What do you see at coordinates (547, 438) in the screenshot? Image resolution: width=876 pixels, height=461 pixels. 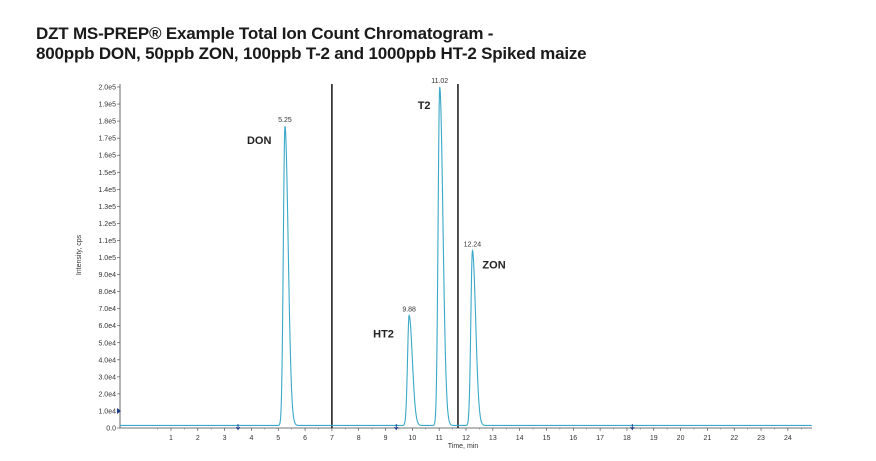 I see `x-tick-label: 15` at bounding box center [547, 438].